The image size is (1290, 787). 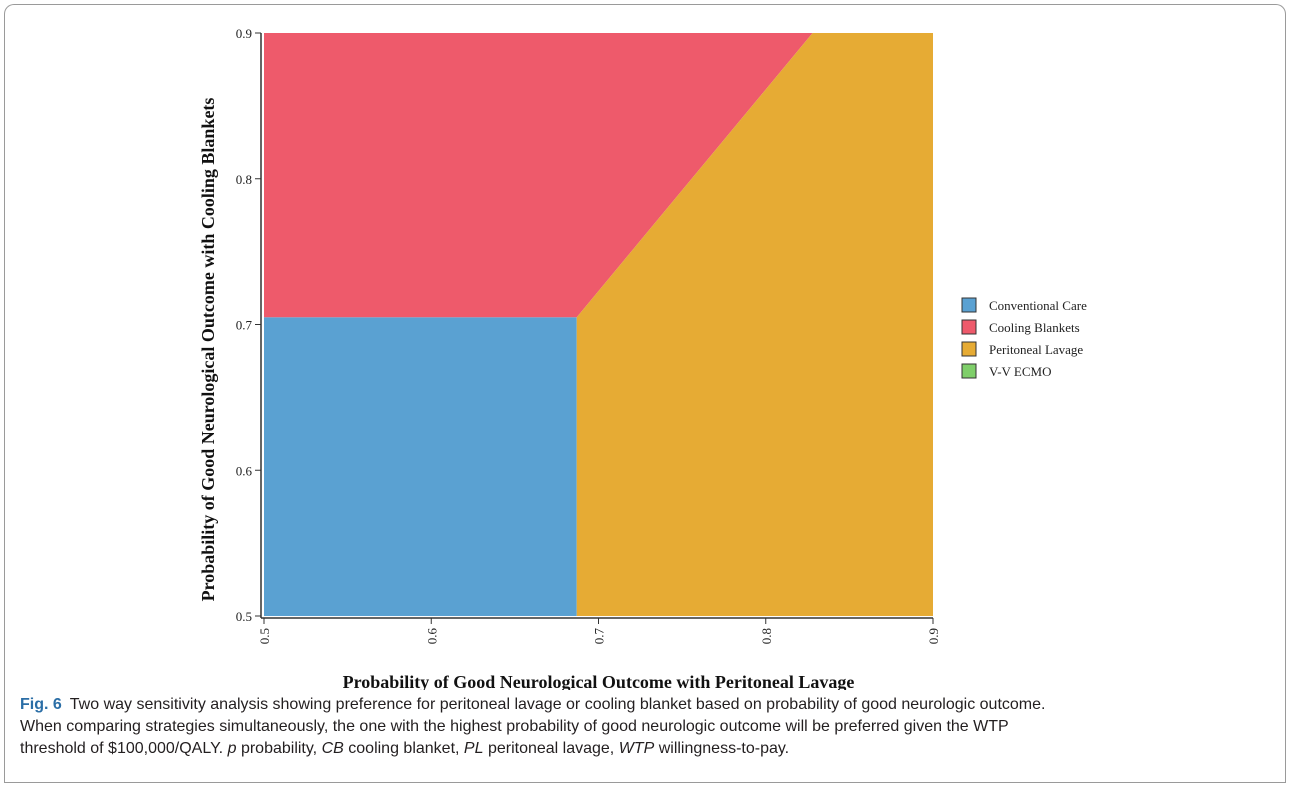 I want to click on figure-frame-bottom, so click(x=645, y=782).